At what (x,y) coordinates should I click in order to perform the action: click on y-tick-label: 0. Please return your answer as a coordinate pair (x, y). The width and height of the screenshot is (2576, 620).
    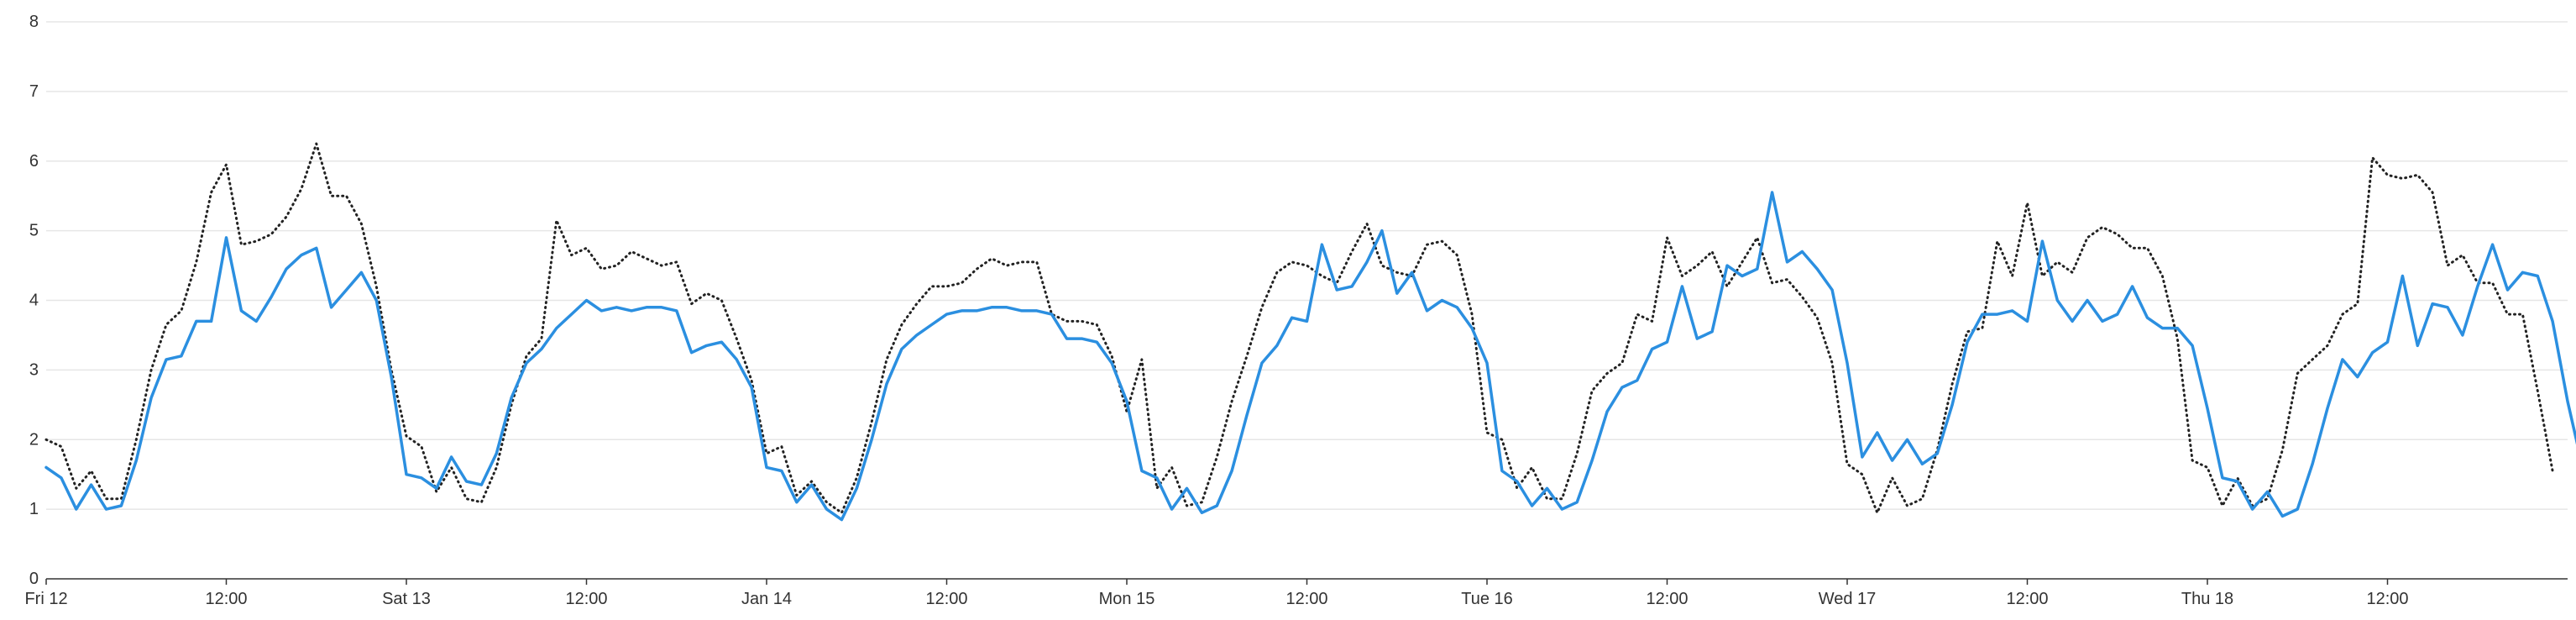
    Looking at the image, I should click on (34, 579).